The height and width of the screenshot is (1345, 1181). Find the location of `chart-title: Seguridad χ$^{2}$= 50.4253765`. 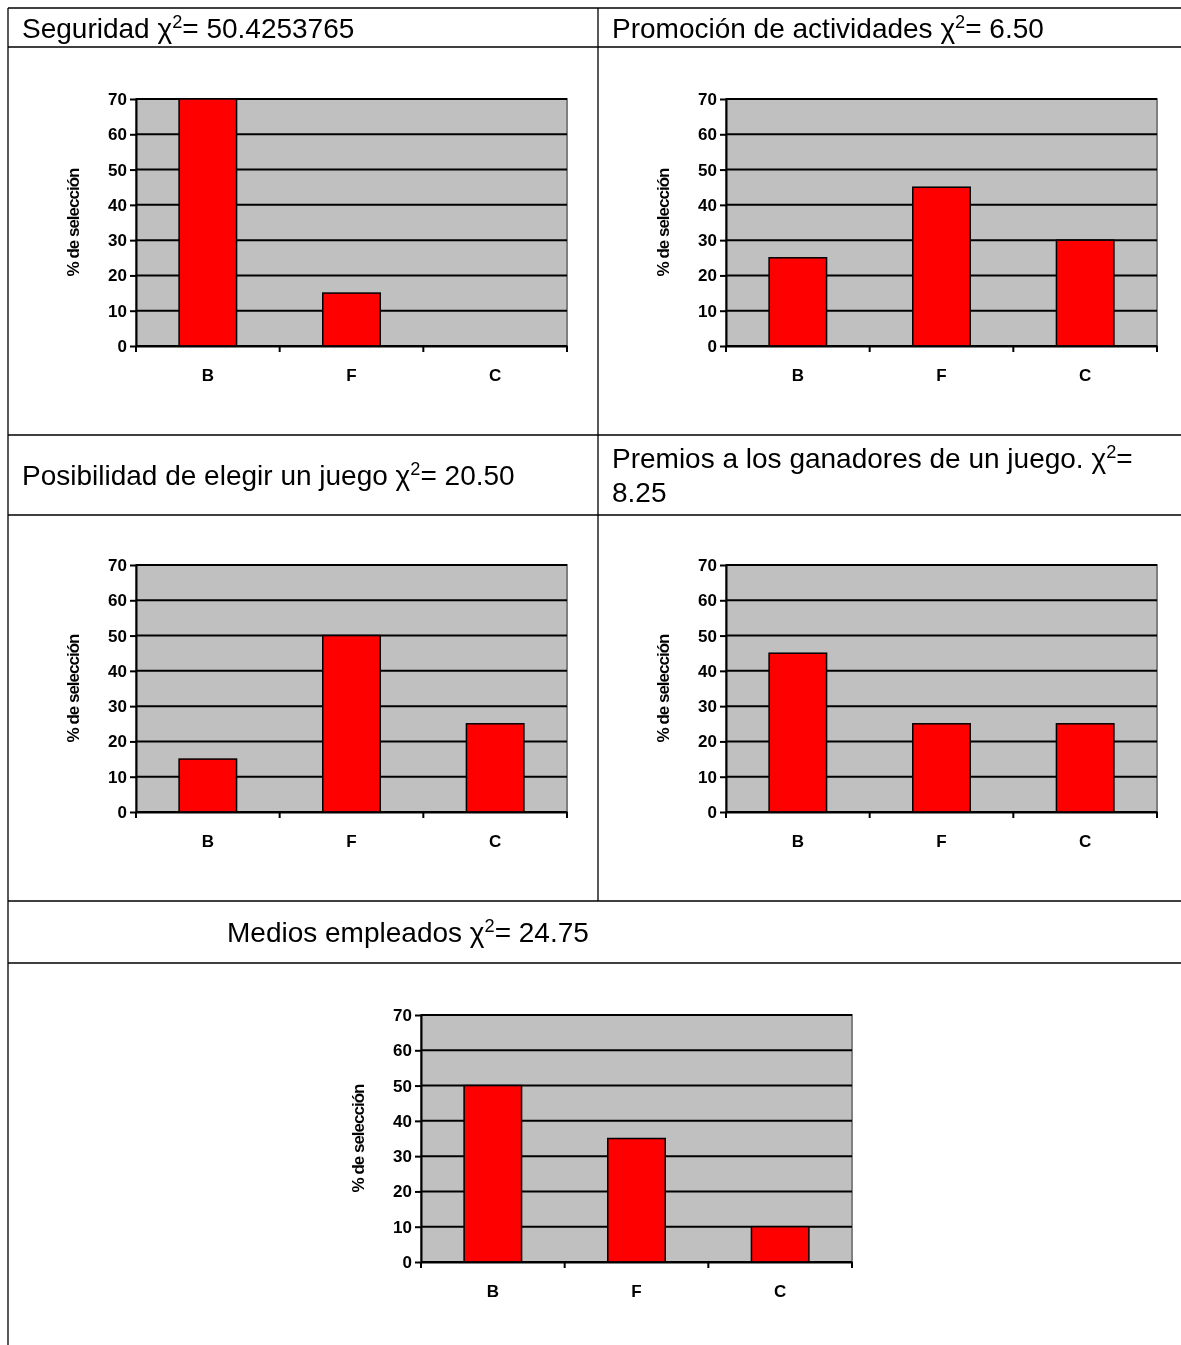

chart-title: Seguridad χ$^{2}$= 50.4253765 is located at coordinates (188, 27).